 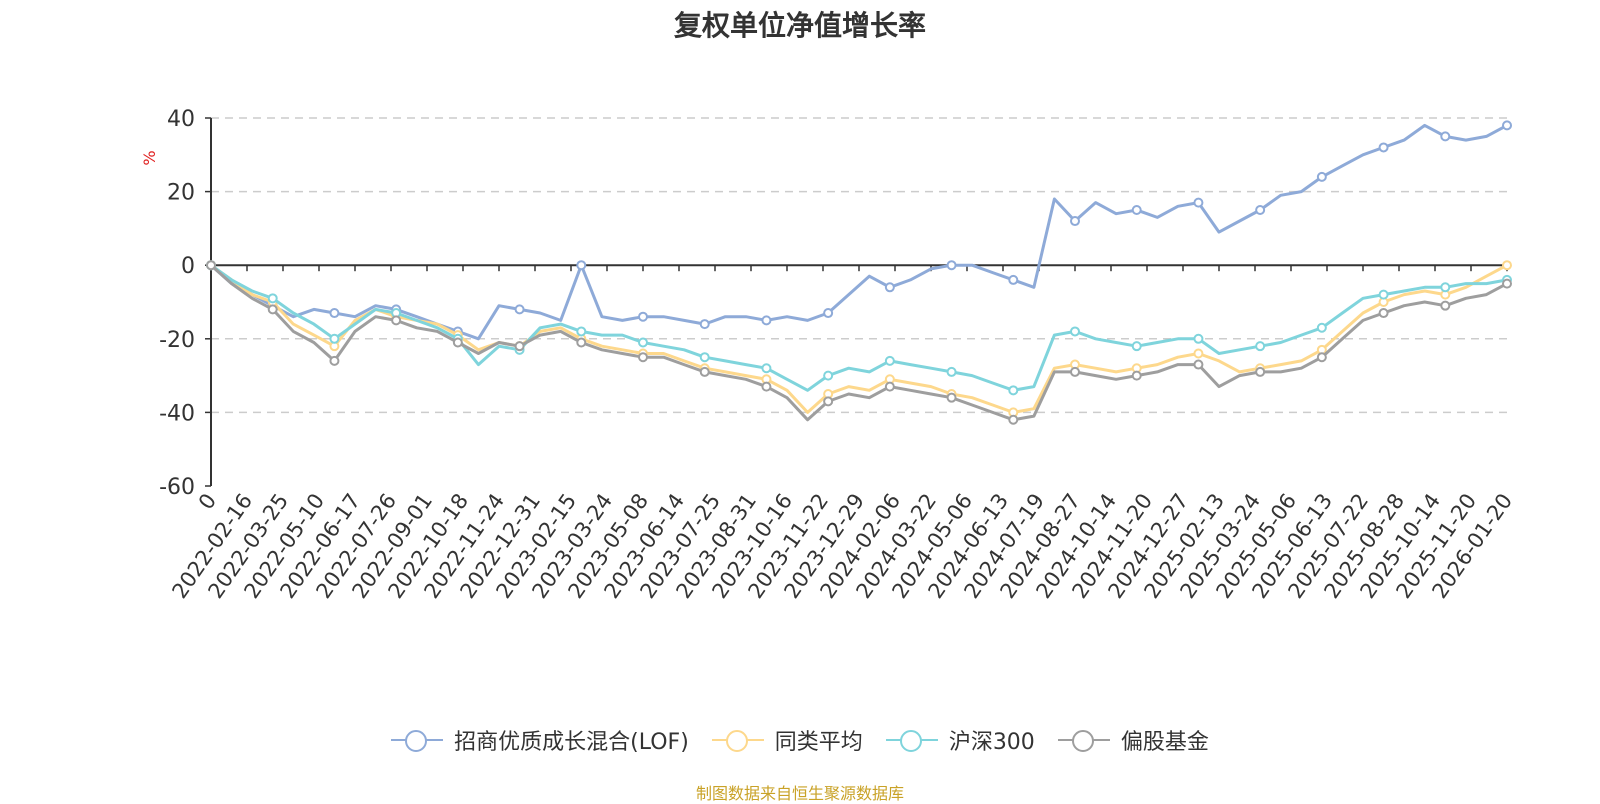 What do you see at coordinates (207, 501) in the screenshot?
I see `x-tick-label: 0` at bounding box center [207, 501].